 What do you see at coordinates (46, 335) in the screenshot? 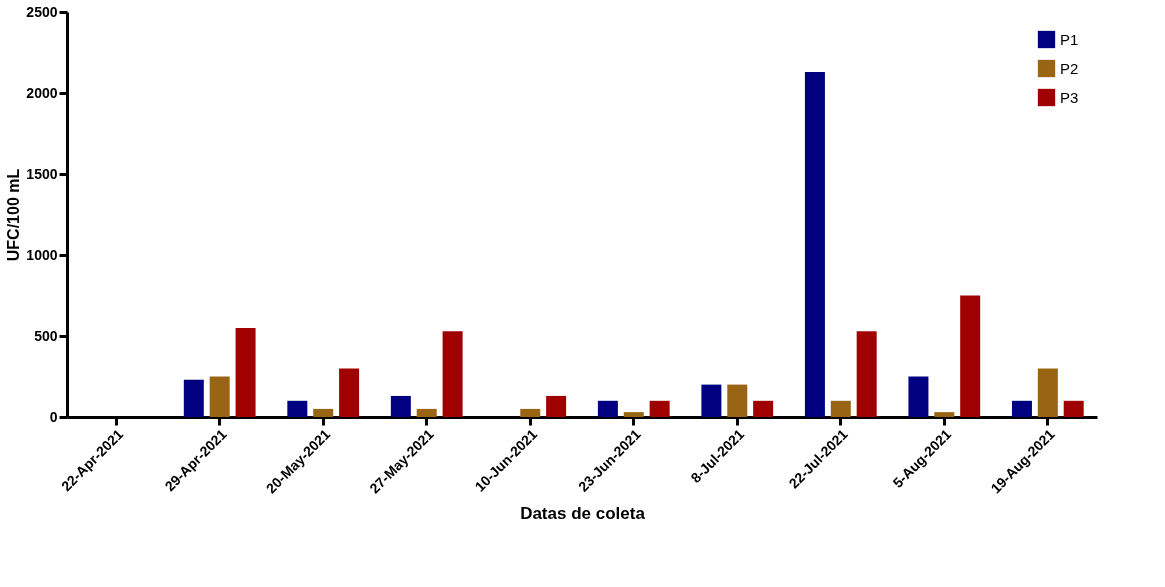
I see `y-tick-label: 500` at bounding box center [46, 335].